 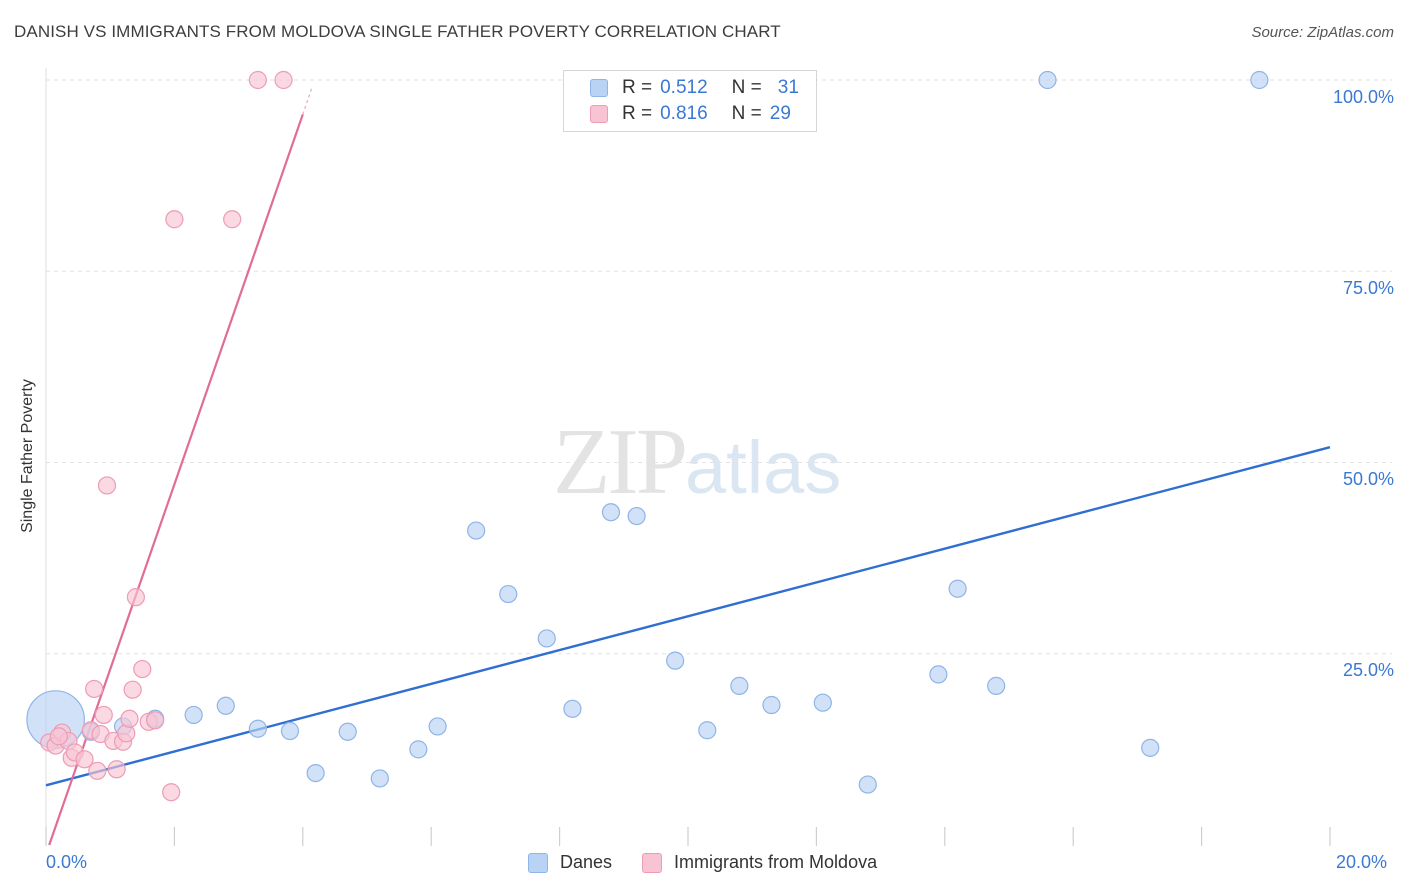 I want to click on series-legend: Danes Immigrants from Moldova, so click(x=717, y=862).